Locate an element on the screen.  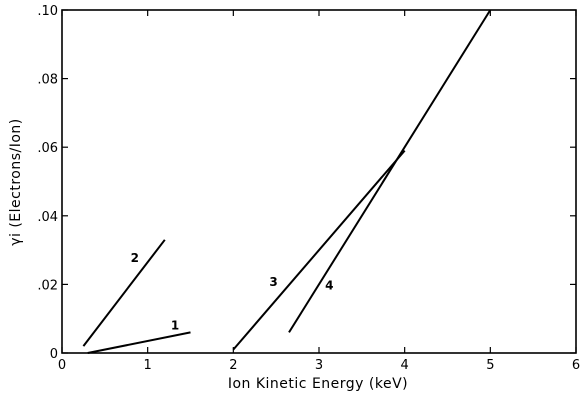
series-labels: 1 2 3 4 is located at coordinates (232, 292).